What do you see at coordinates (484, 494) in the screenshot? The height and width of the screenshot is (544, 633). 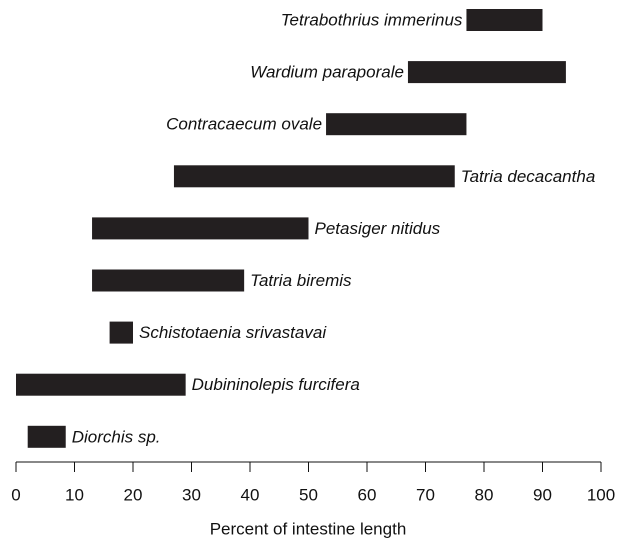 I see `x-tick-label: 80` at bounding box center [484, 494].